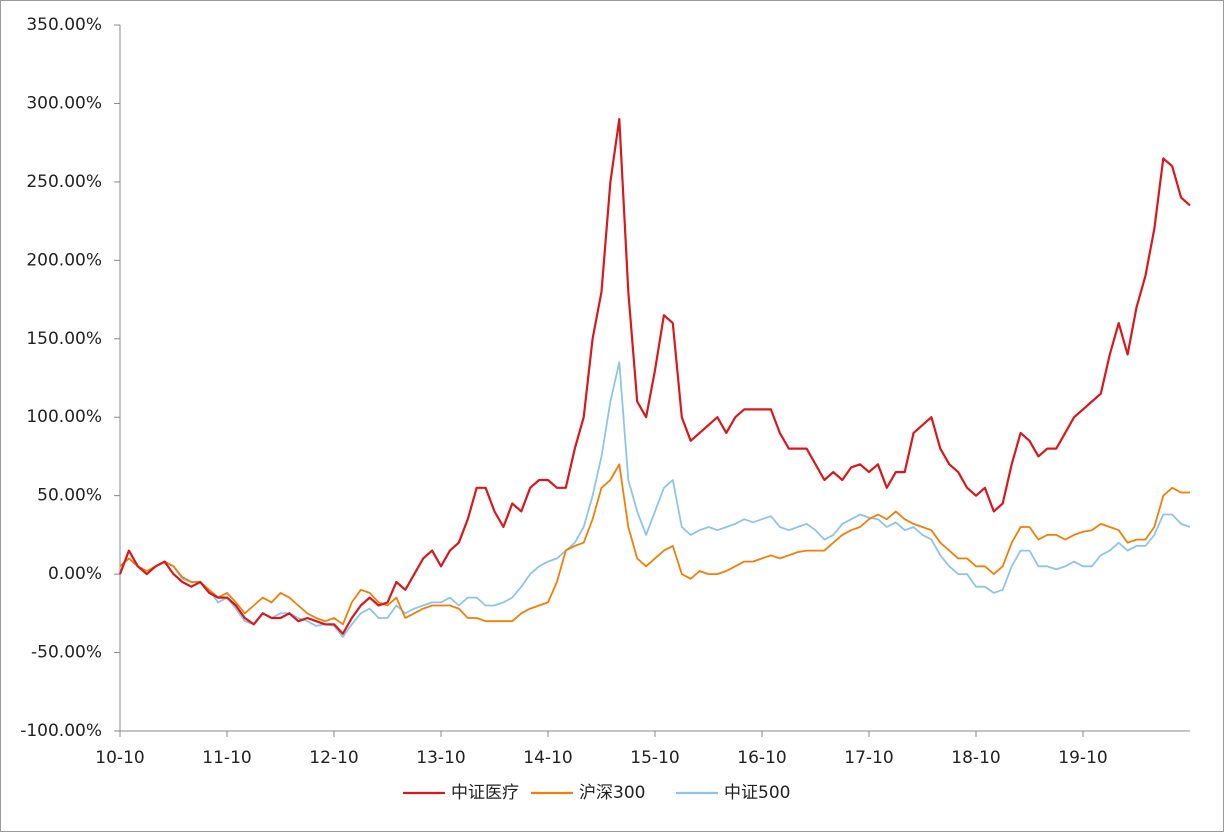 The width and height of the screenshot is (1224, 832). What do you see at coordinates (761, 758) in the screenshot?
I see `x-tick-label: 16-10` at bounding box center [761, 758].